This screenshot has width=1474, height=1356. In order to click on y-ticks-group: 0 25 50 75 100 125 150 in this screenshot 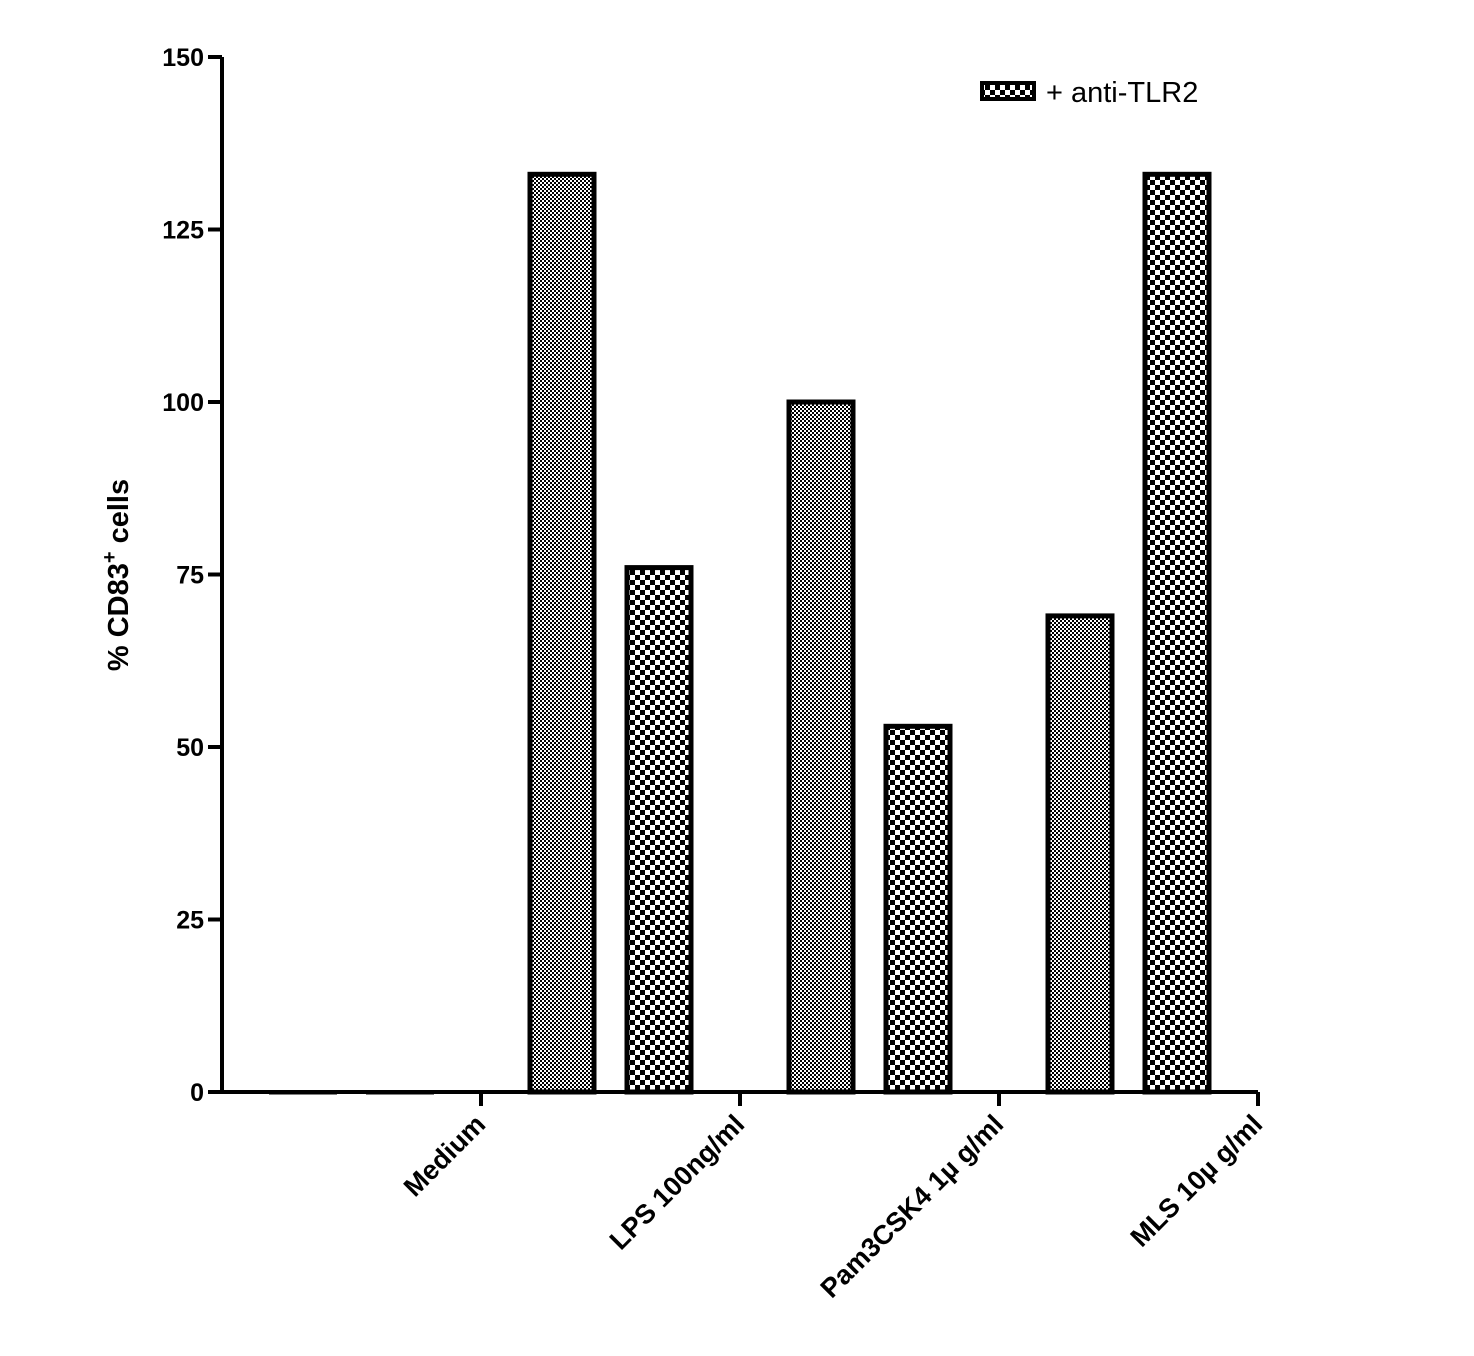, I will do `click(192, 575)`.